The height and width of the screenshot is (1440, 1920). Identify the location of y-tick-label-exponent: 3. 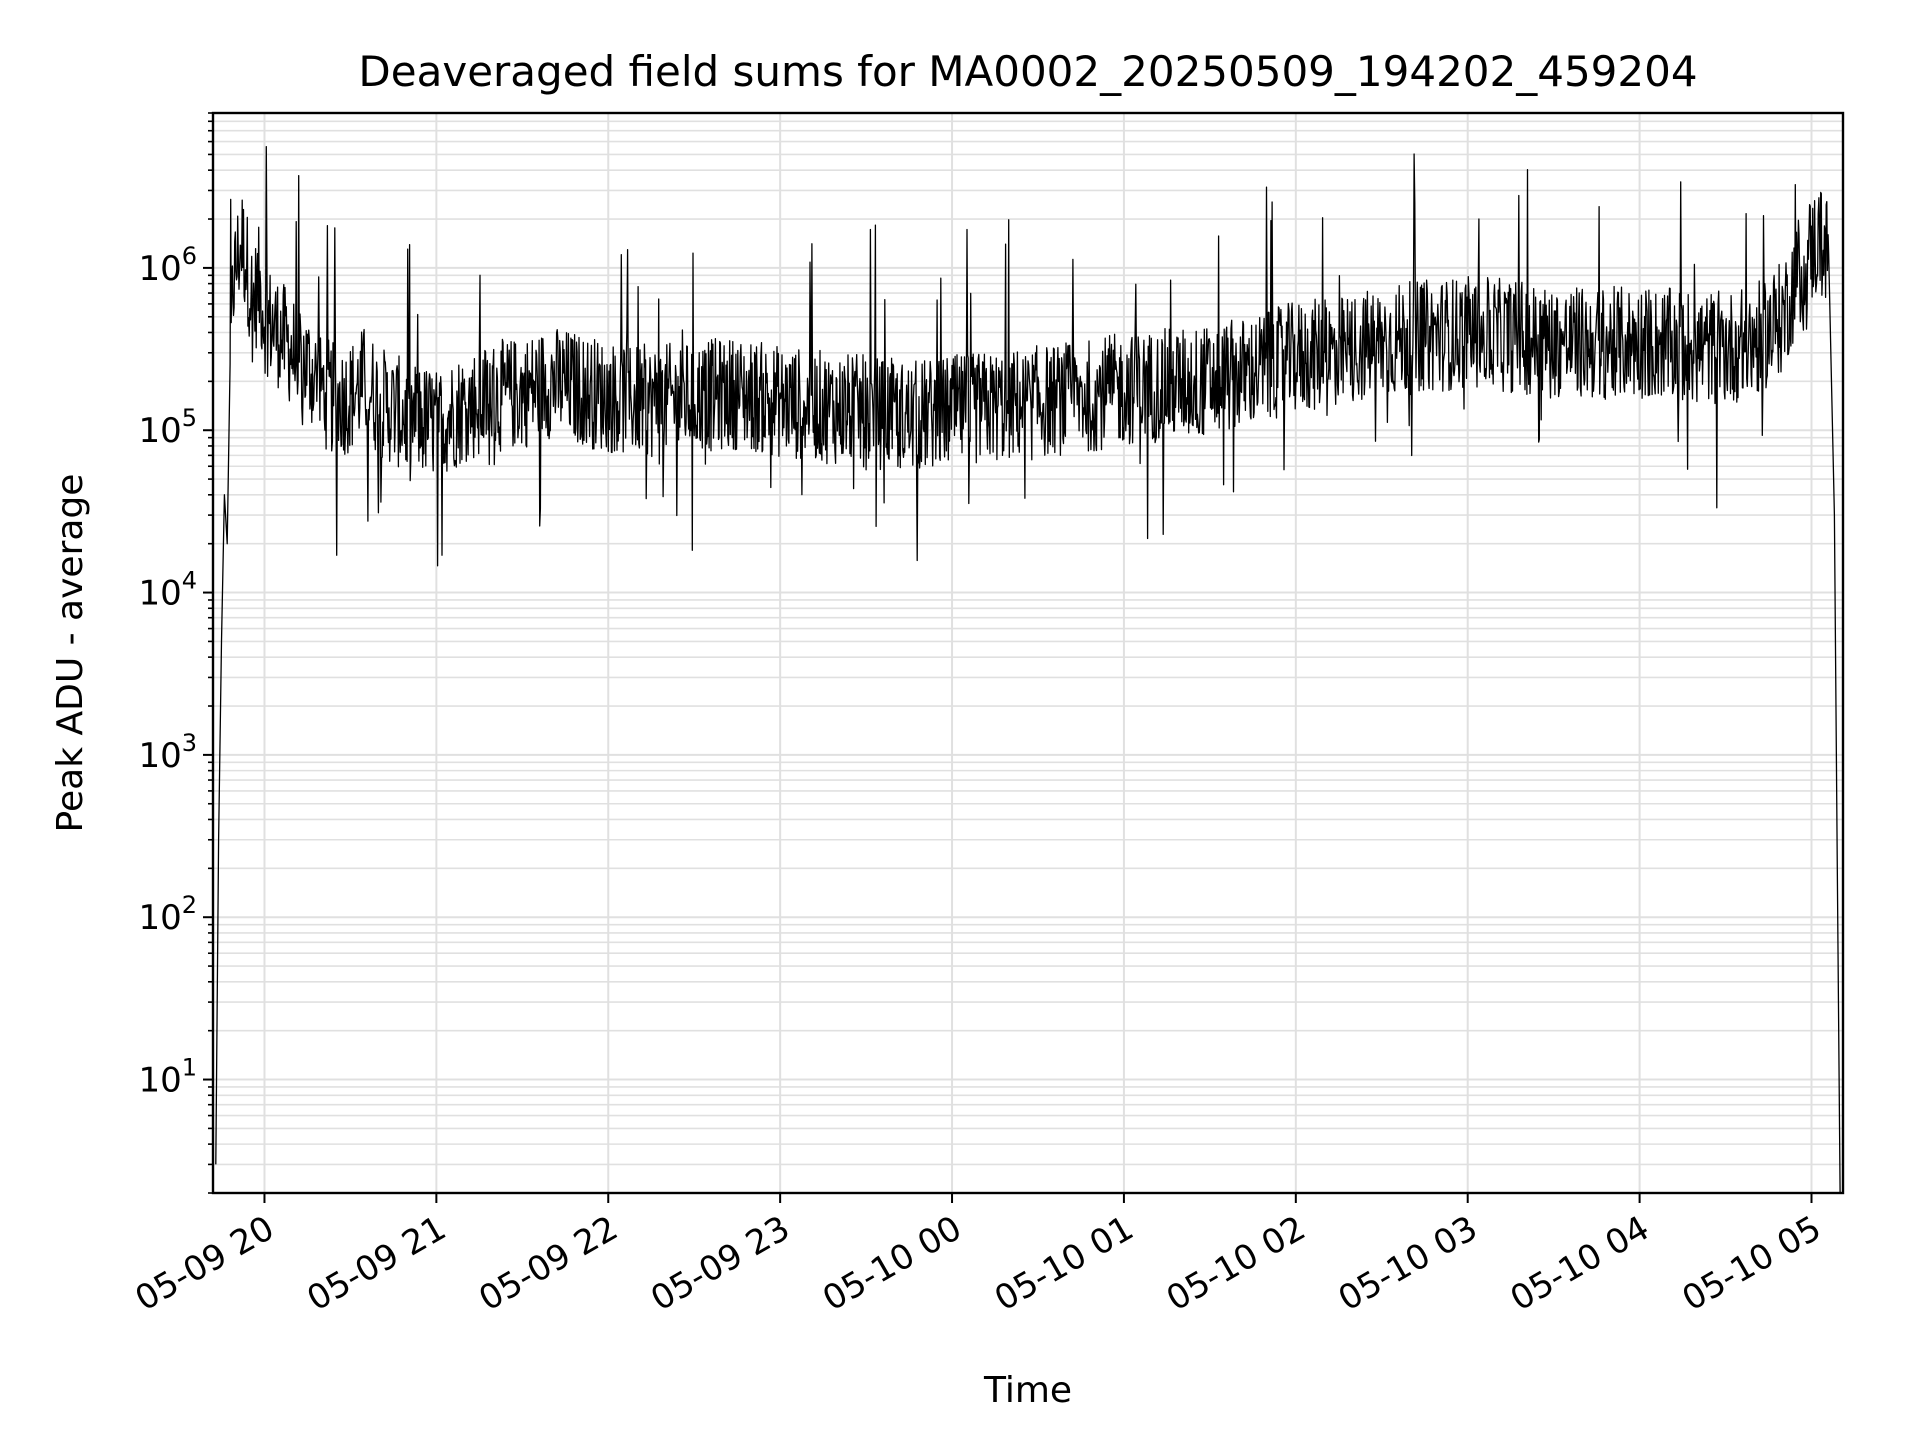
(189, 743).